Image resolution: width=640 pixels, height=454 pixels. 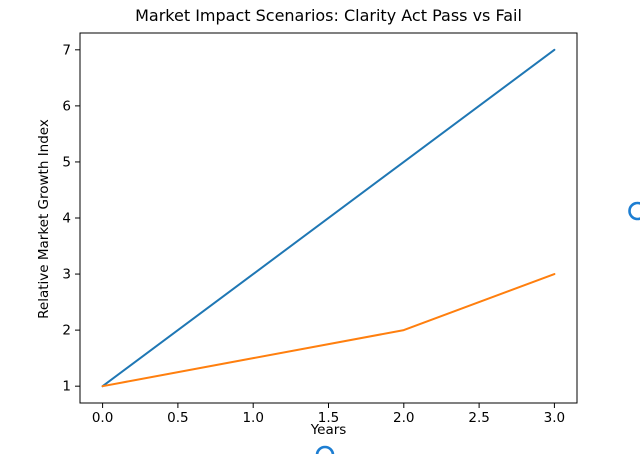 I want to click on x-tick-label: 2.5, so click(x=478, y=418).